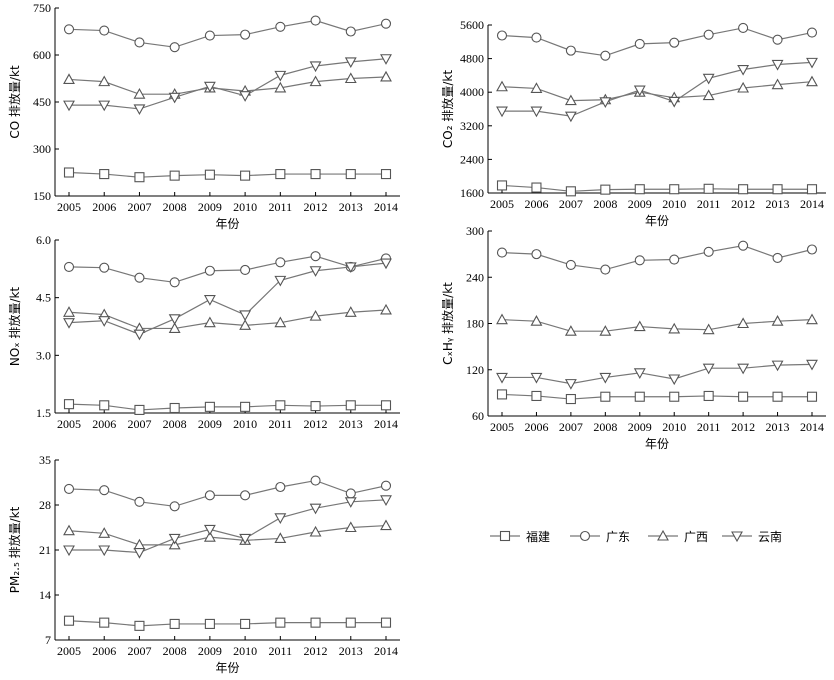 This screenshot has height=680, width=834. What do you see at coordinates (472, 92) in the screenshot?
I see `y-tick-label: 4000` at bounding box center [472, 92].